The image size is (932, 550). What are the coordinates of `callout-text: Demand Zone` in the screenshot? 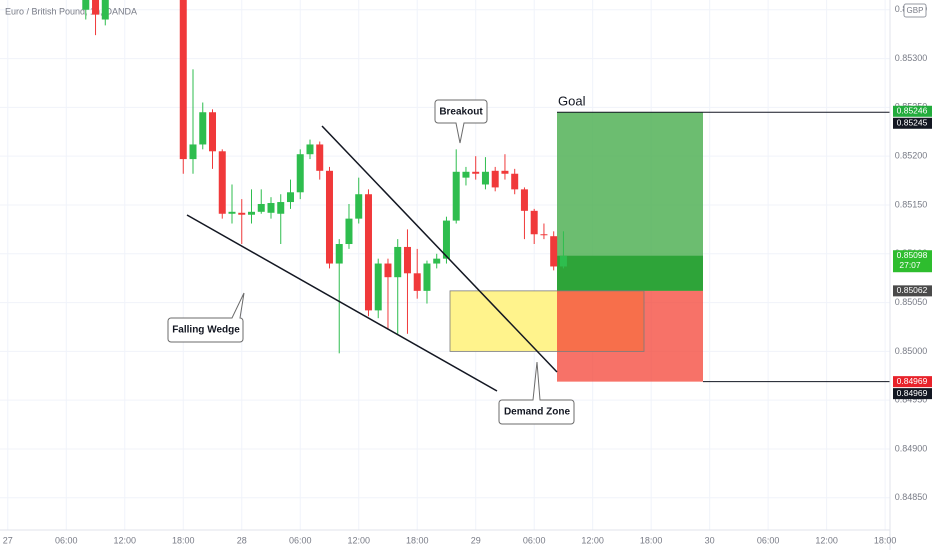 It's located at (537, 412).